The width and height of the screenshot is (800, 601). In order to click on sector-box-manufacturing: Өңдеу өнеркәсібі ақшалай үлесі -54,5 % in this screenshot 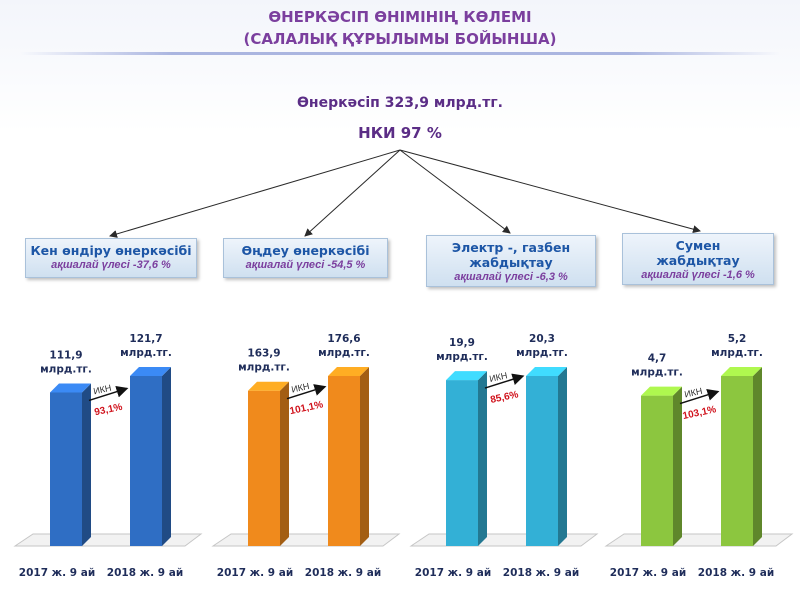, I will do `click(305, 258)`.